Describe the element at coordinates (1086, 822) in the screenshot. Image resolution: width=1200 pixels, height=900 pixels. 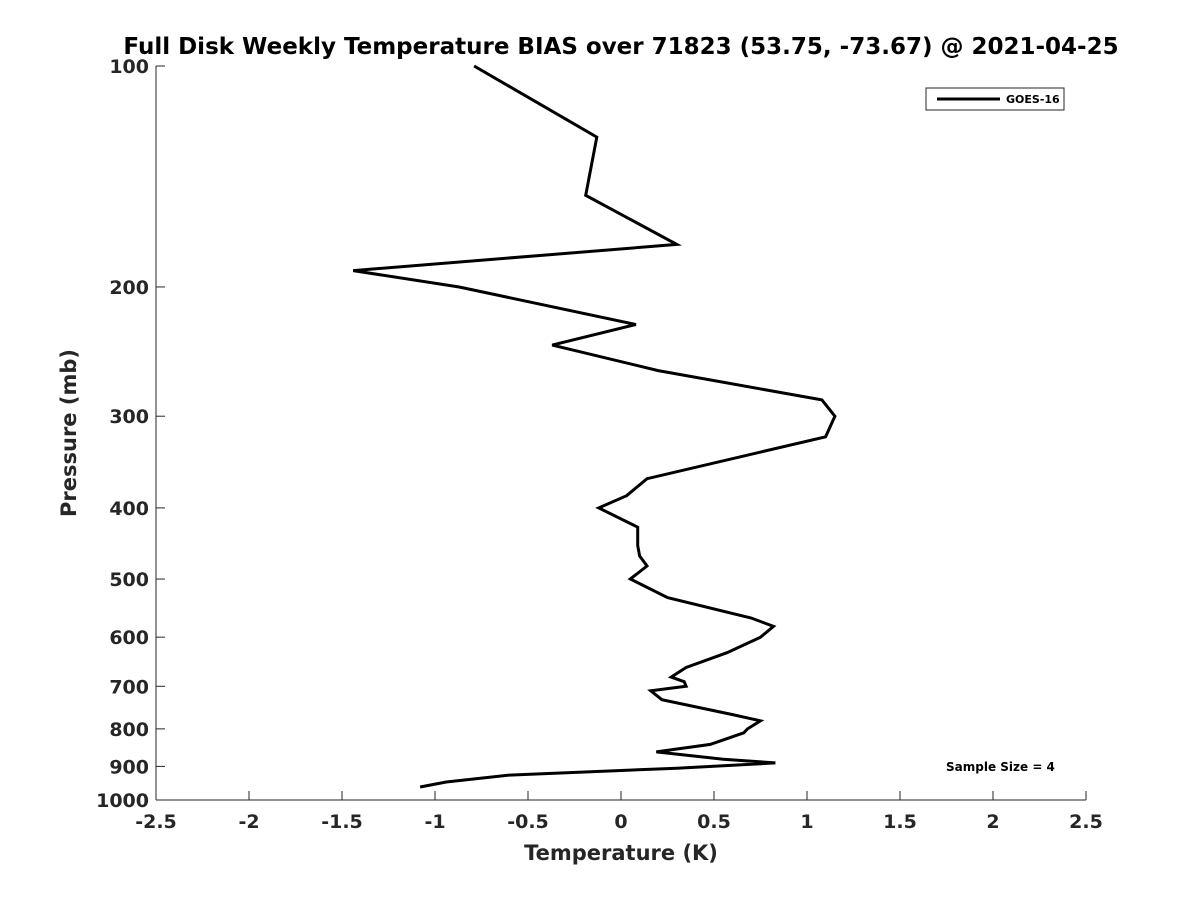
I see `x-tick-label: 2.5` at that location.